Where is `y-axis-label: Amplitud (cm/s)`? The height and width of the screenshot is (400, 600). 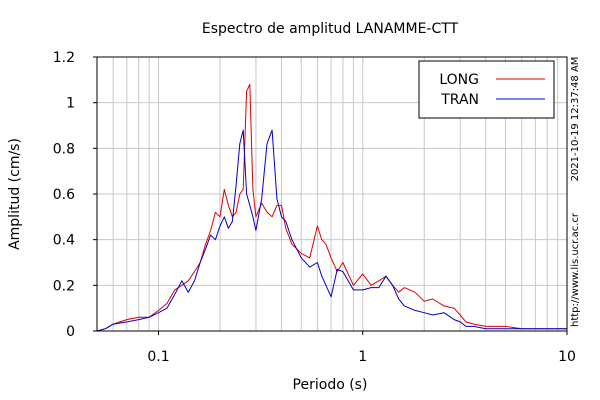
y-axis-label: Amplitud (cm/s) is located at coordinates (15, 194).